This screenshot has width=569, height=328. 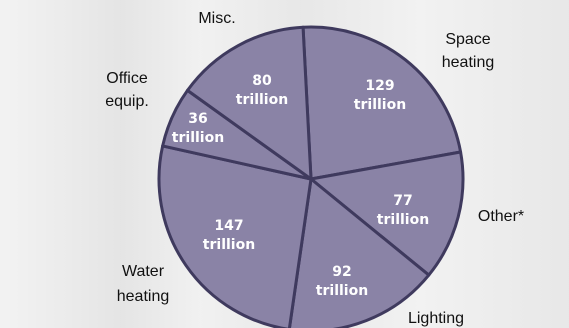 I want to click on pie-slice-other, so click(x=387, y=213).